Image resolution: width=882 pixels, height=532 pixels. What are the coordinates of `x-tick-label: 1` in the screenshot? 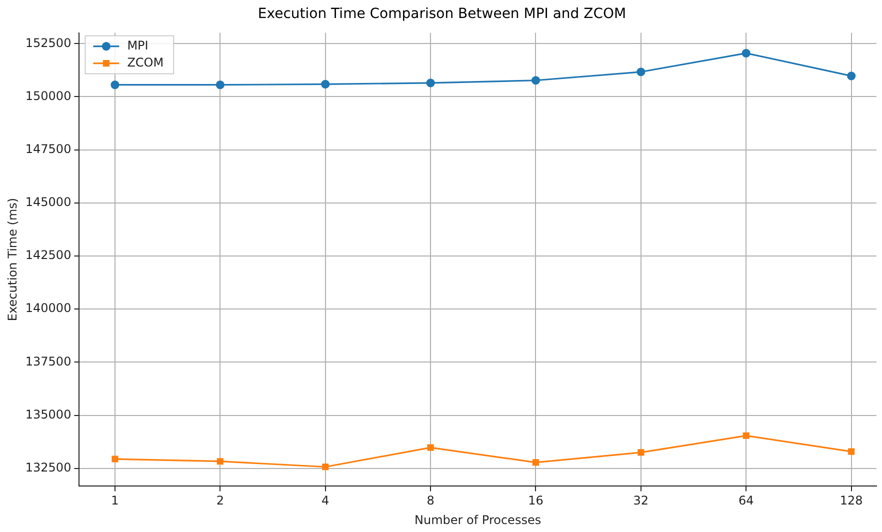 It's located at (115, 501).